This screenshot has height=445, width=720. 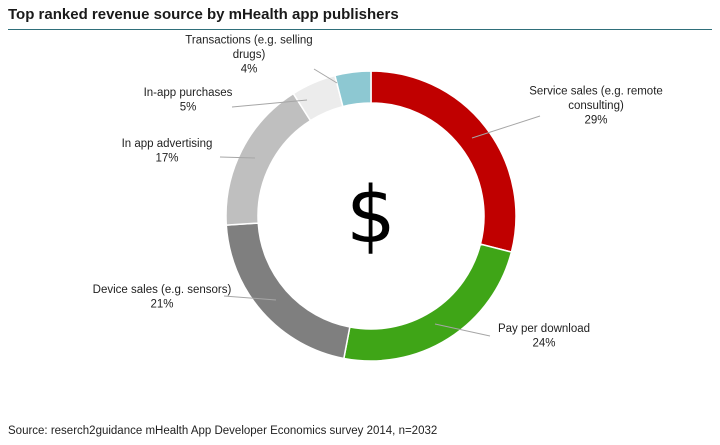 I want to click on slice-label-5: drugs), so click(x=249, y=55).